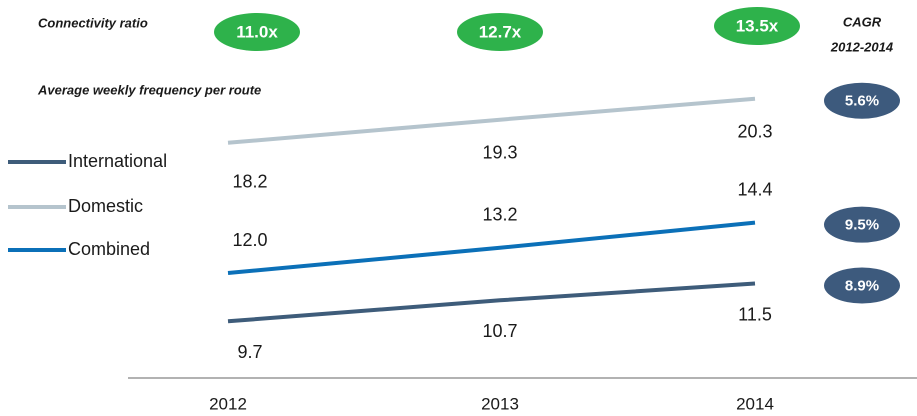  I want to click on data-label: 14.4, so click(754, 189).